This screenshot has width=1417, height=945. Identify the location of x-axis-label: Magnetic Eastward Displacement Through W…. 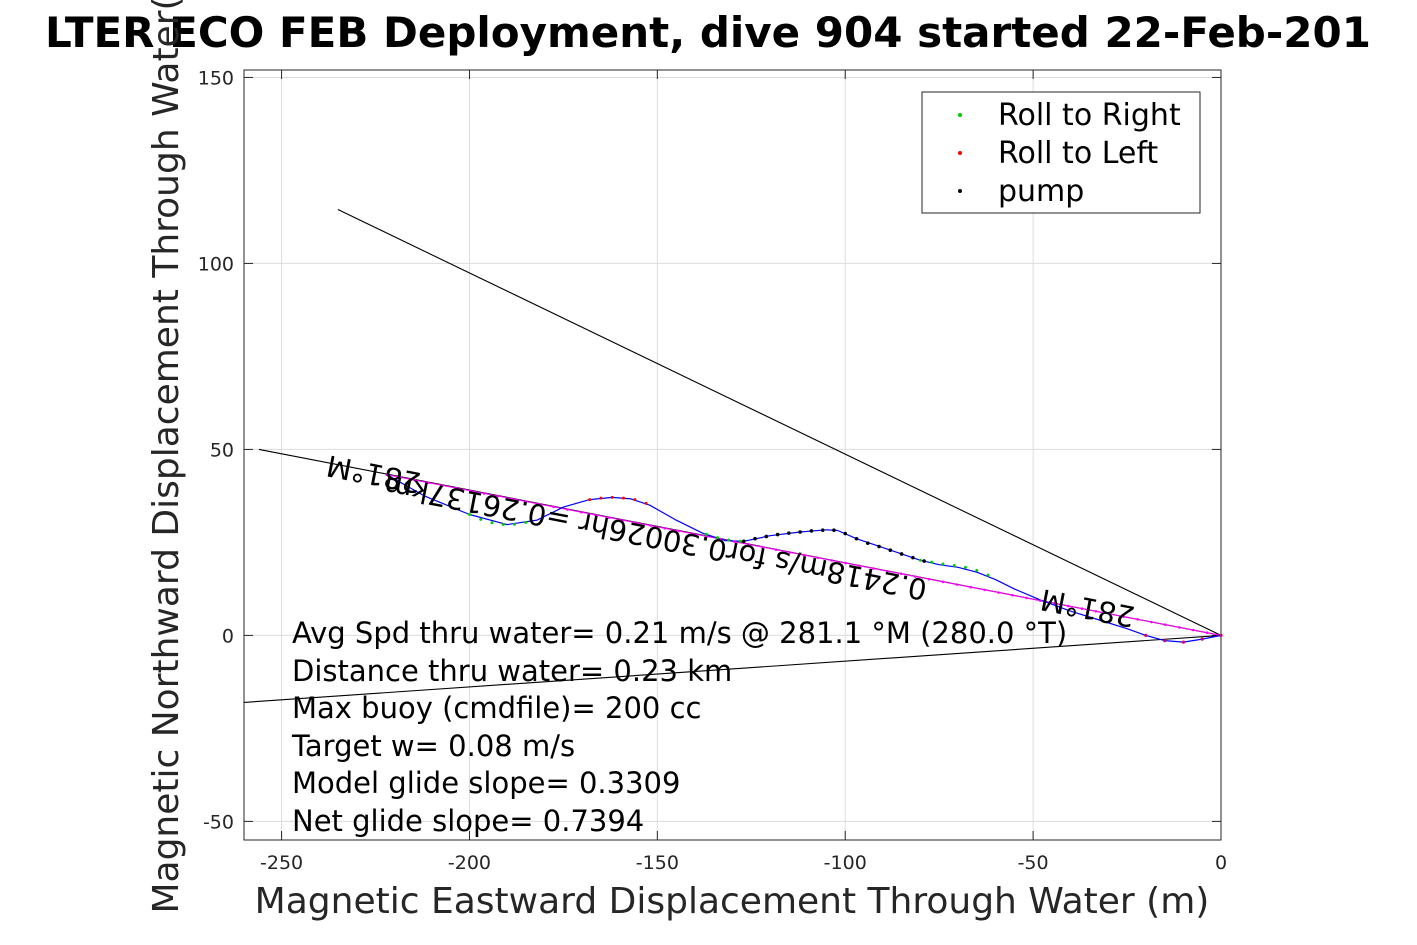
(732, 901).